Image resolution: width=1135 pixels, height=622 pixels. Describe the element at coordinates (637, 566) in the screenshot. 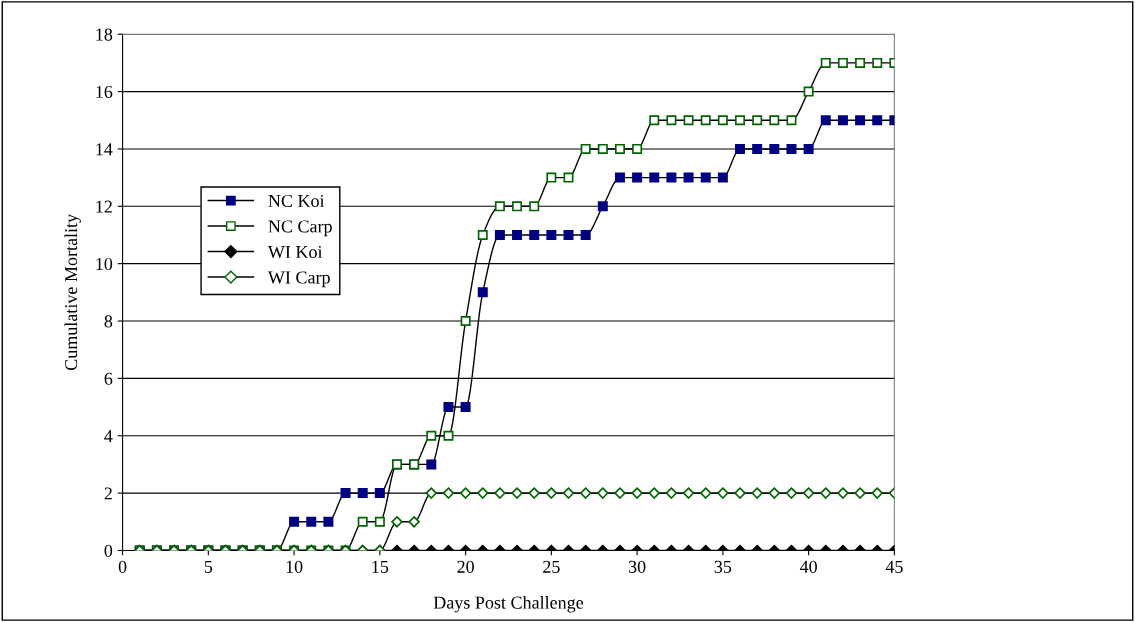

I see `x-tick-label: 30` at that location.